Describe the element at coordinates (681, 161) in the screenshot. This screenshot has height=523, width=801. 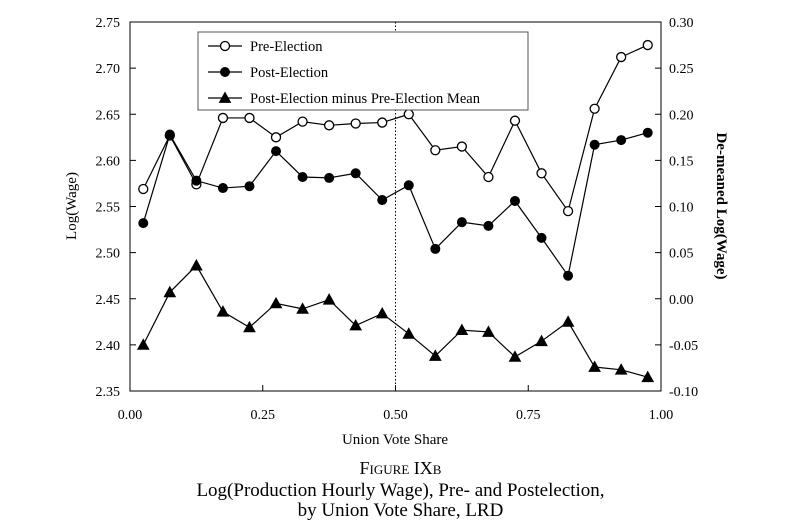
I see `y-right-tick-label: 0.15` at that location.